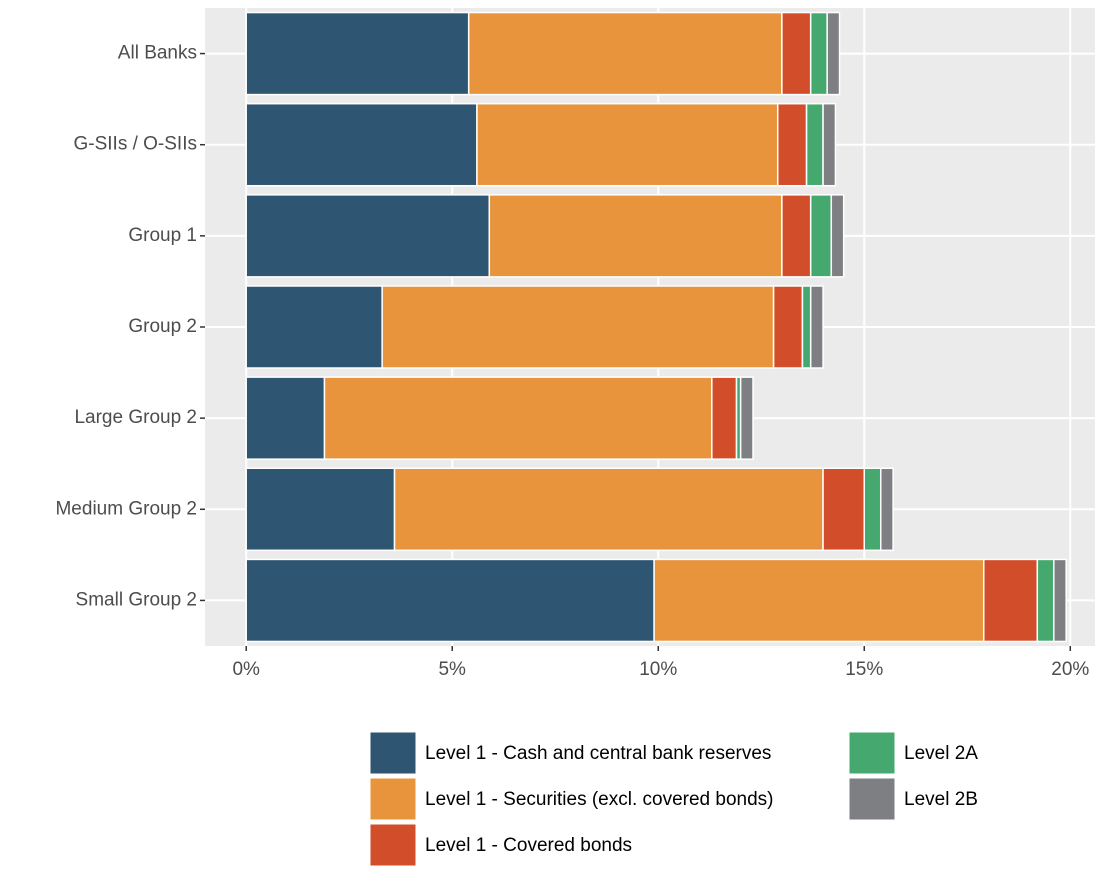 This screenshot has width=1104, height=871. I want to click on y-tick-label: Large Group 2, so click(135, 417).